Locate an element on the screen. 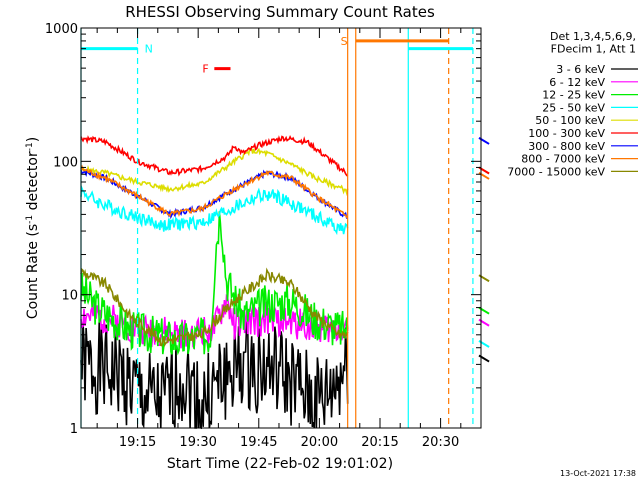 The image size is (640, 480). legend-label: 7000 - 15000 keV is located at coordinates (556, 171).